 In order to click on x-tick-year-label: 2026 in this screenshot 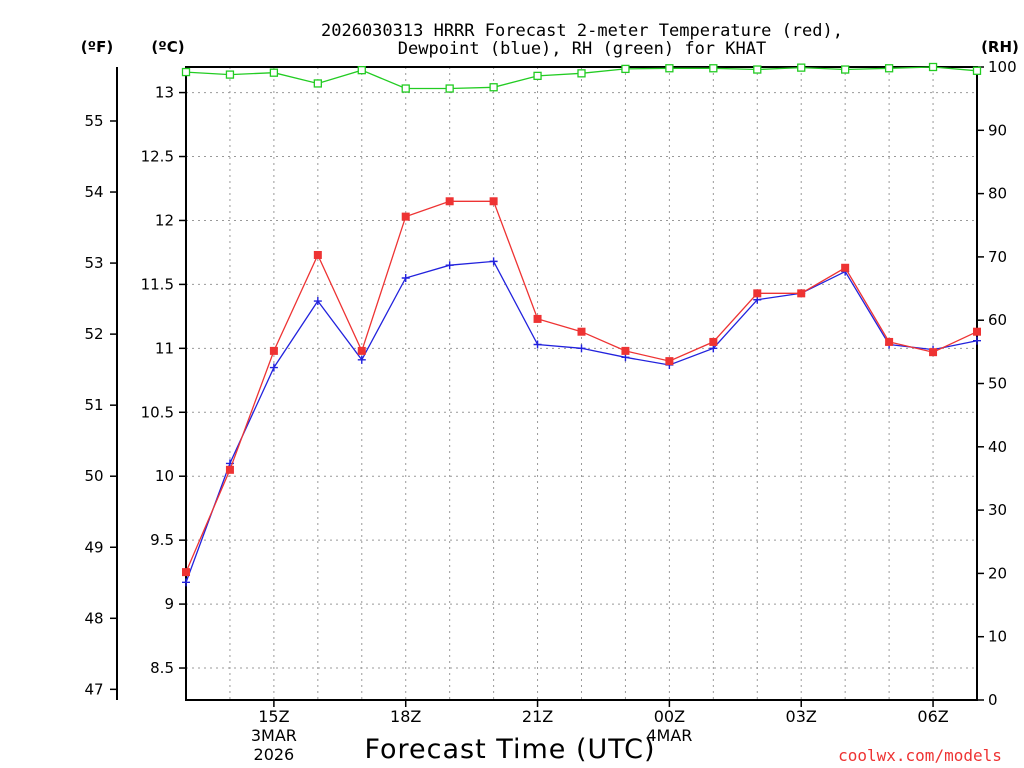, I will do `click(274, 754)`.